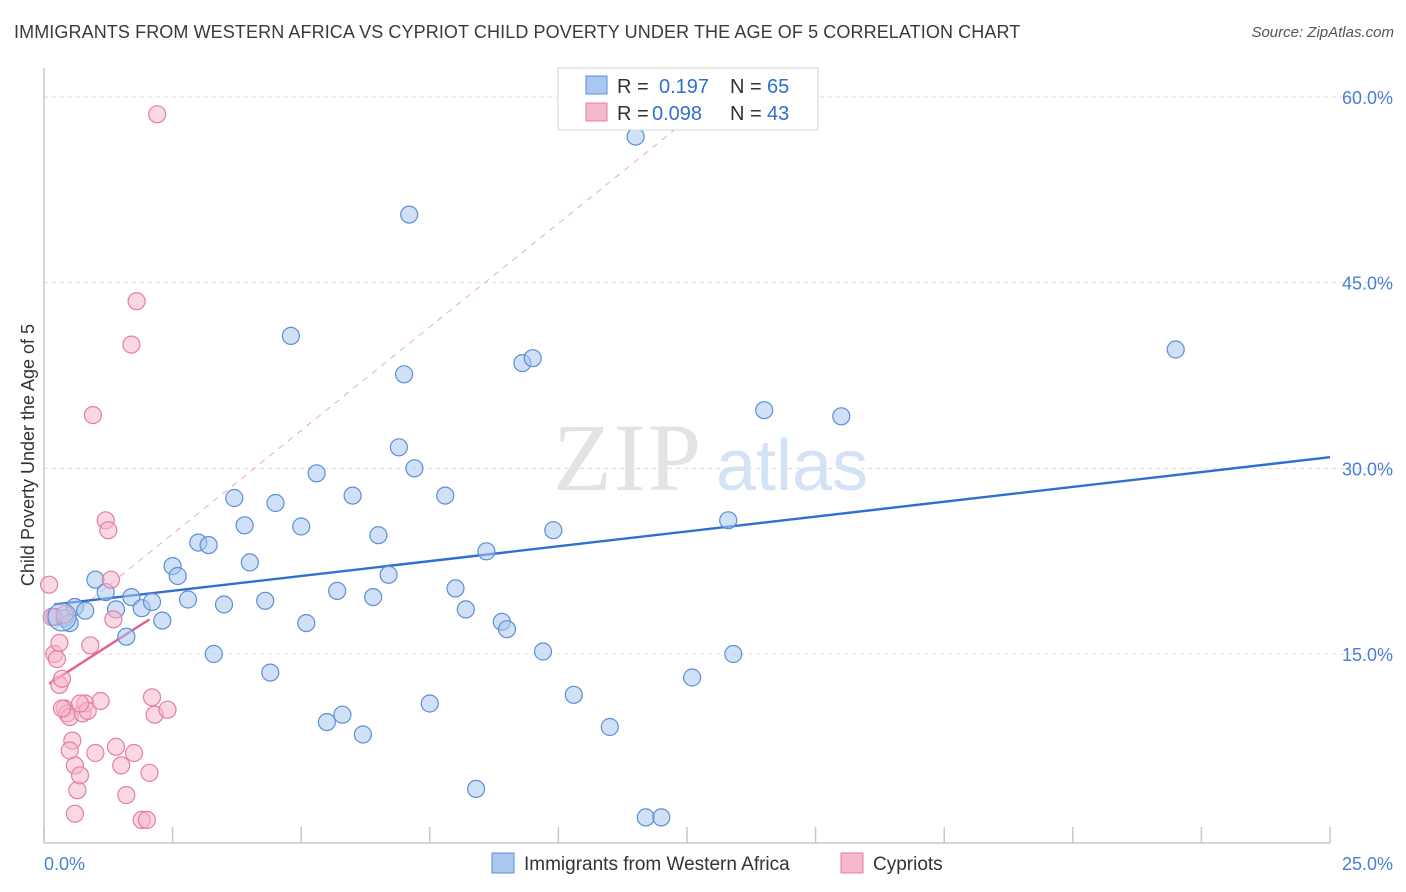  Describe the element at coordinates (684, 87) in the screenshot. I see `stats-r-value-blue: 0.197` at that location.